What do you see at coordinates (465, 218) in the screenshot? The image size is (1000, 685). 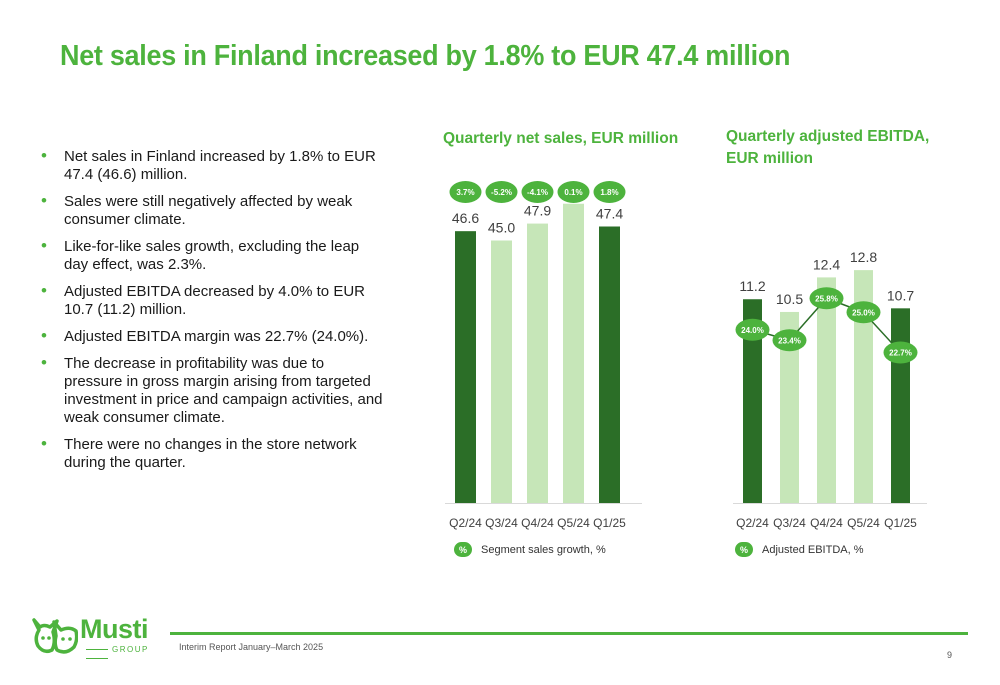 I see `net-sales-value-label: 46.6` at bounding box center [465, 218].